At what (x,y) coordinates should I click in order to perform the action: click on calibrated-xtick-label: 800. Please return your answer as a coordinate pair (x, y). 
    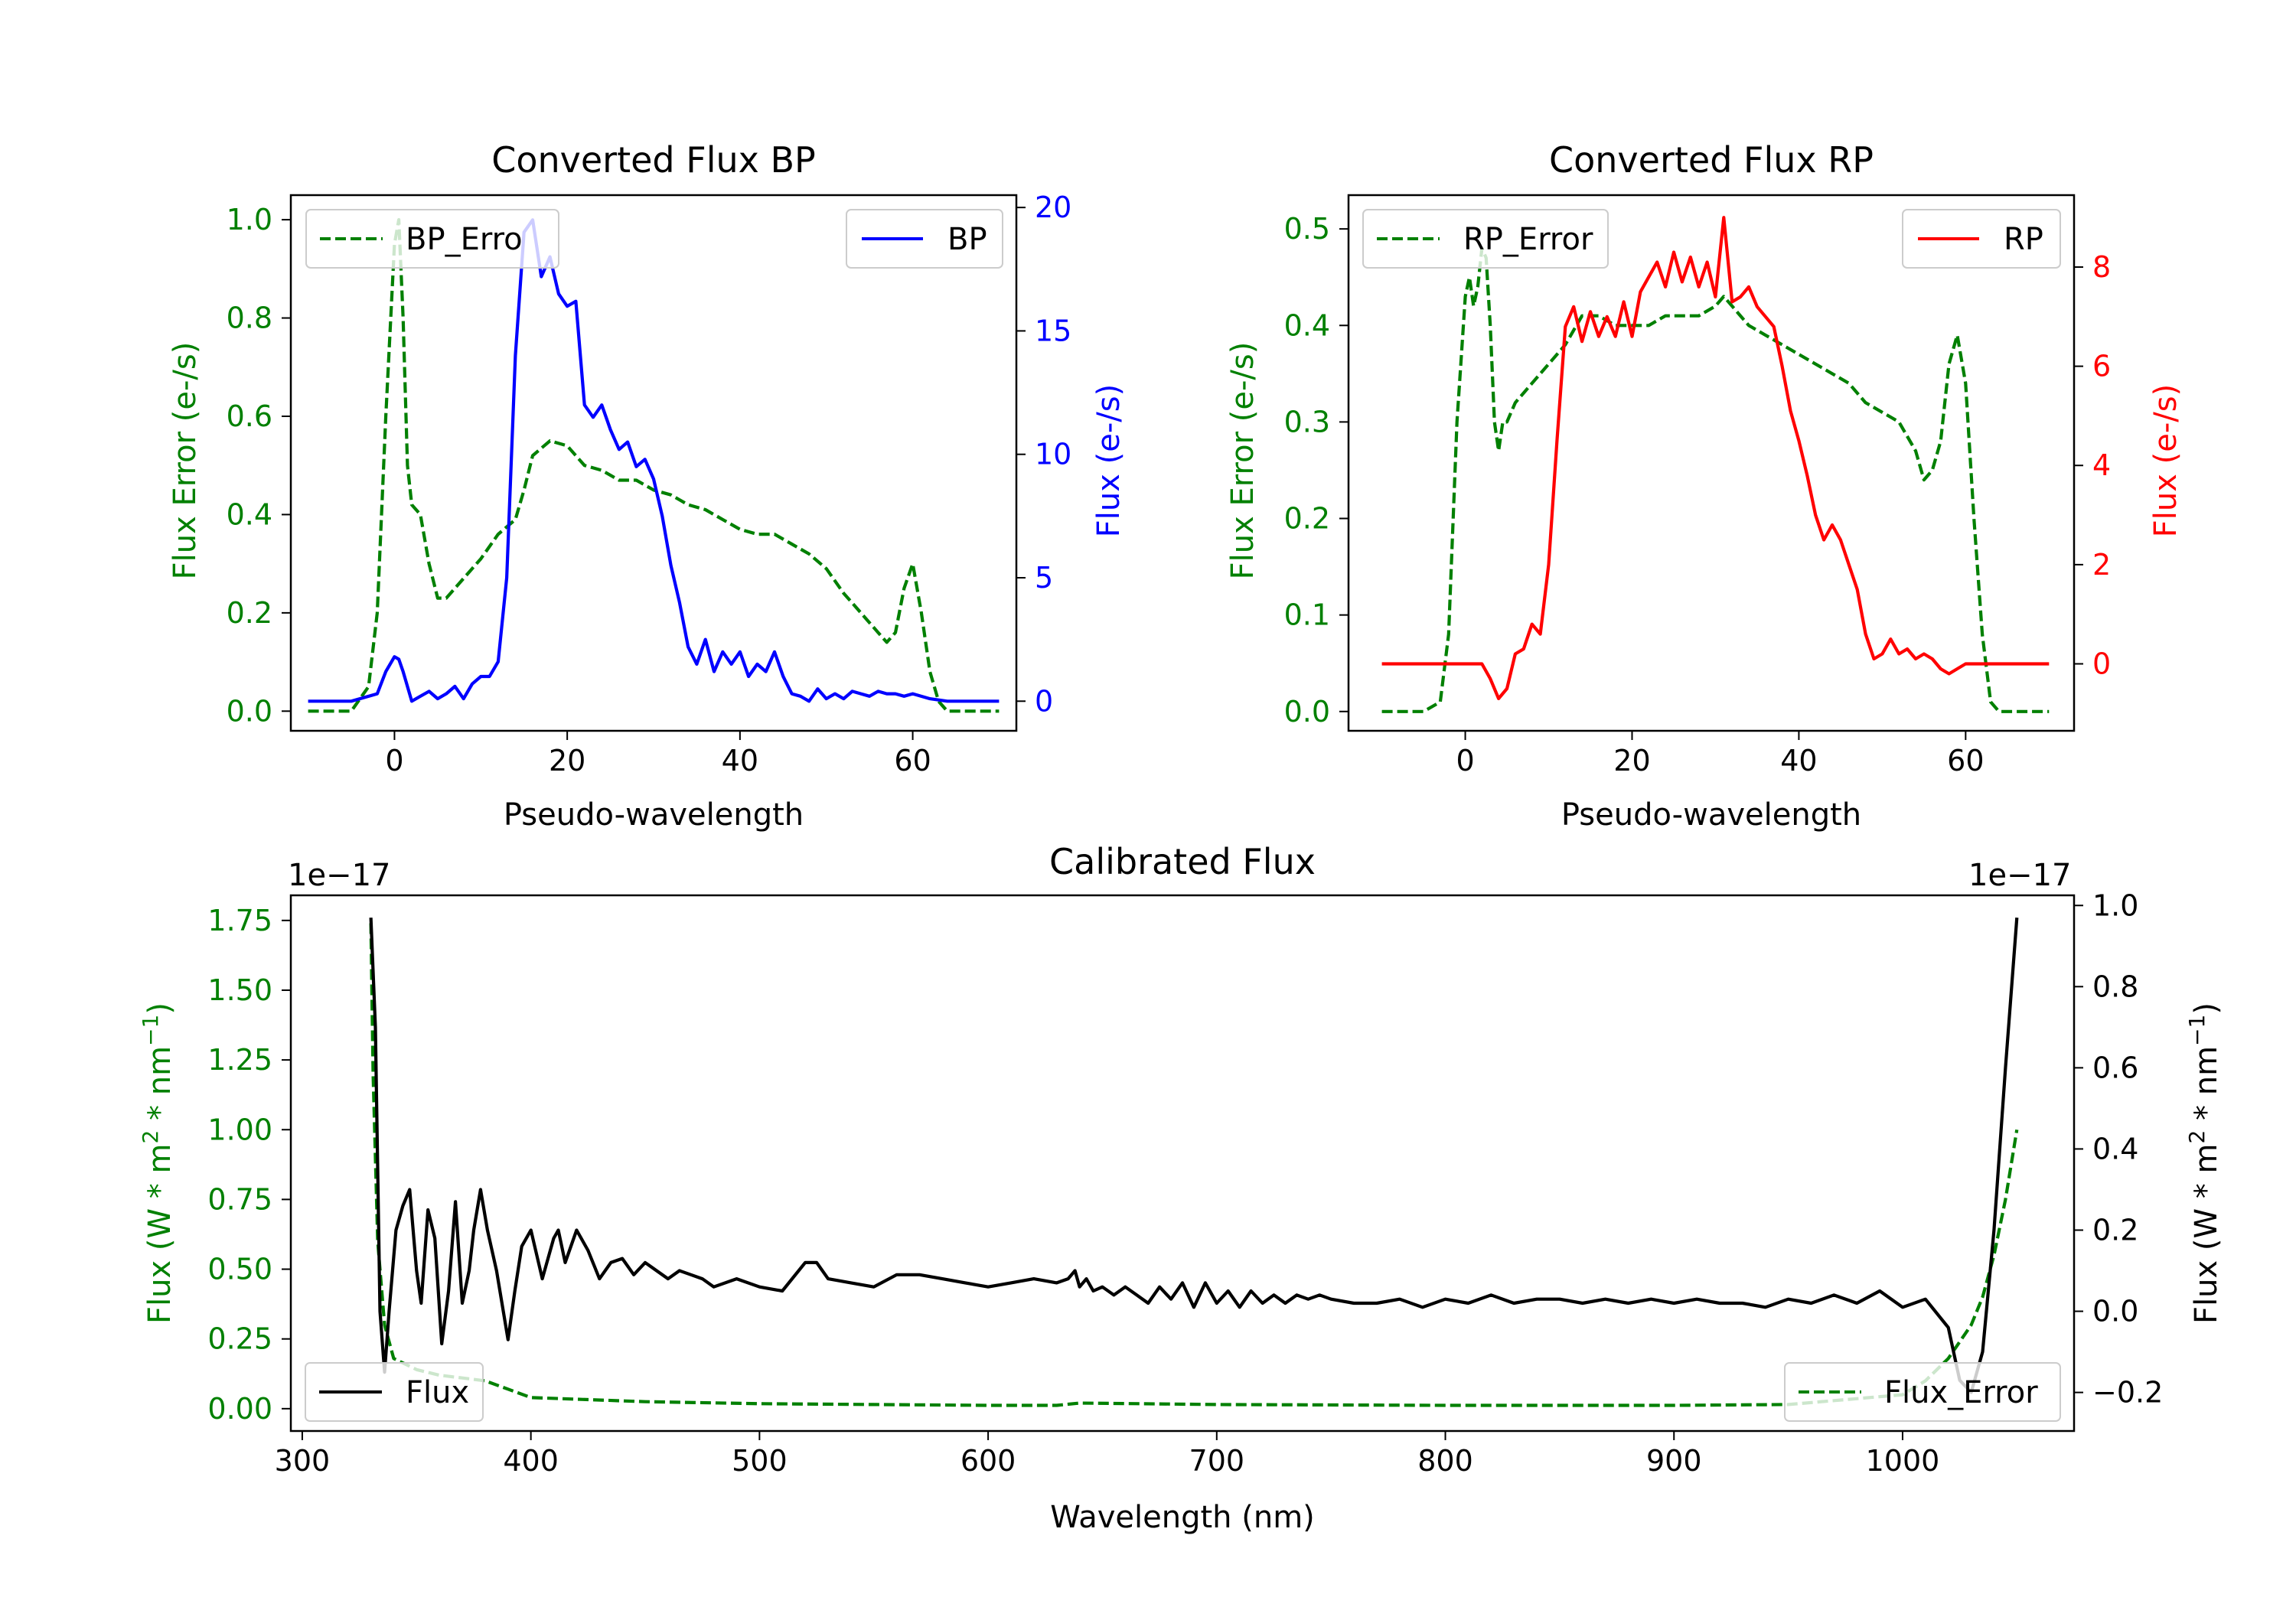
    Looking at the image, I should click on (1445, 1461).